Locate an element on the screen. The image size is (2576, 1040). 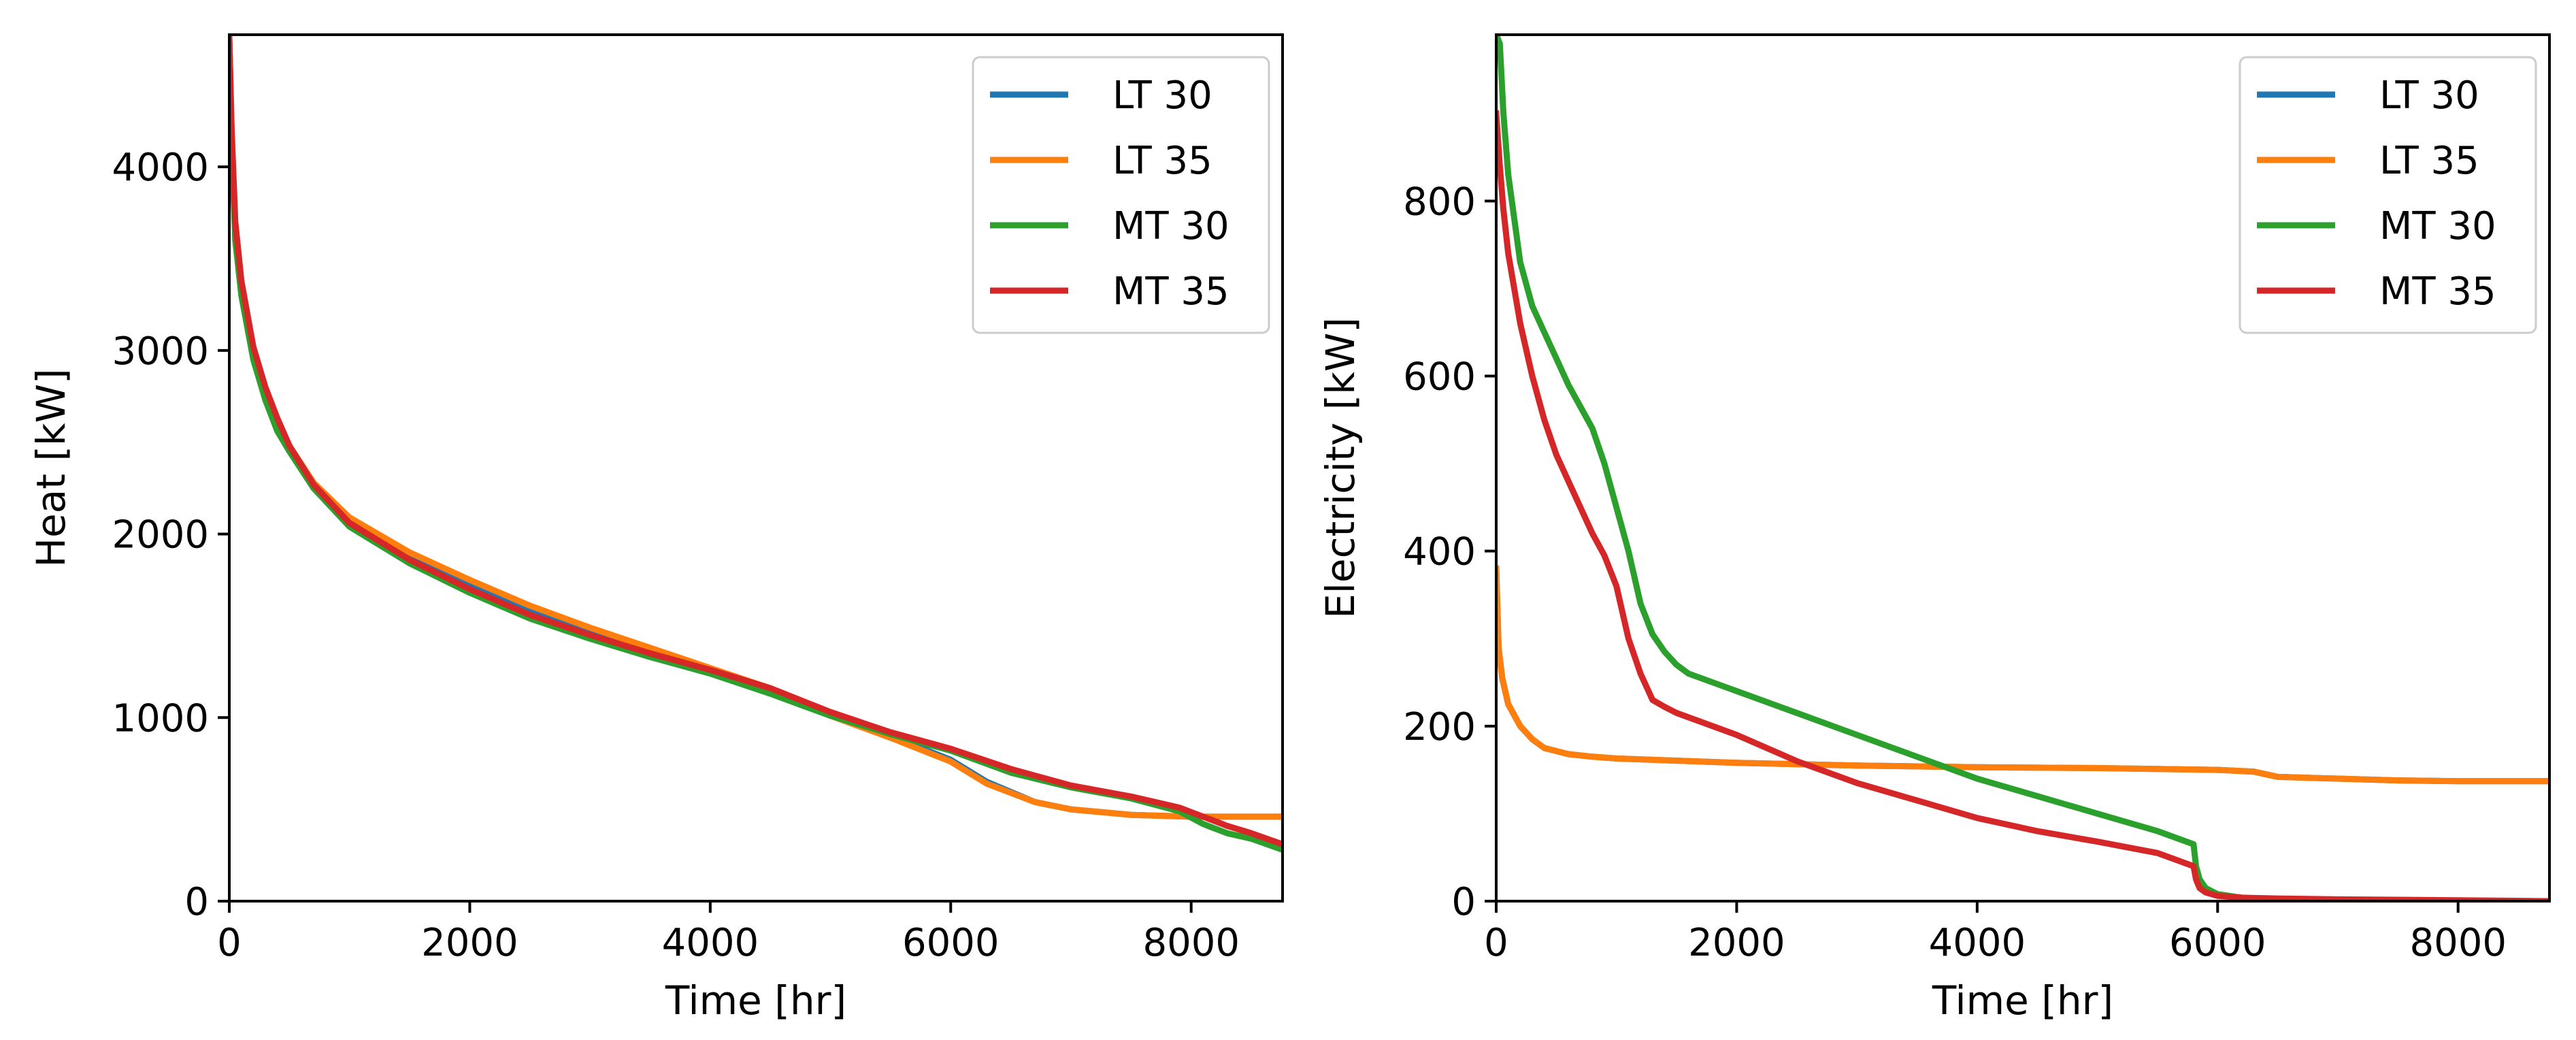
heat-legend: LT 30 LT 35 MT 30 MT 35 is located at coordinates (1121, 195).